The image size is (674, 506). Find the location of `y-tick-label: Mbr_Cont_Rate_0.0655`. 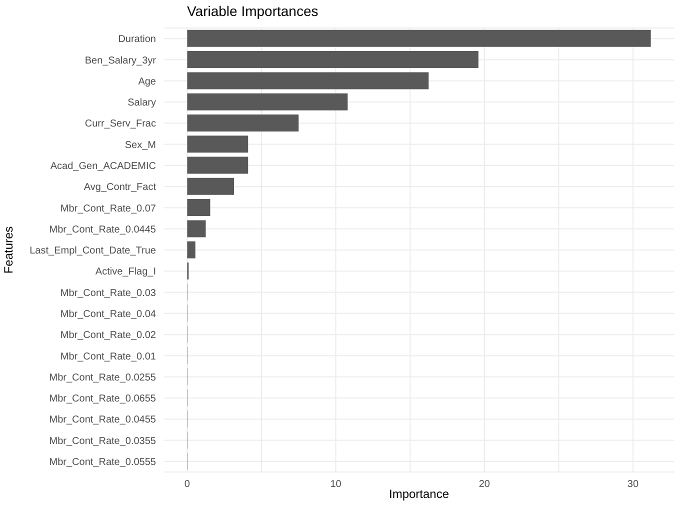

y-tick-label: Mbr_Cont_Rate_0.0655 is located at coordinates (102, 399).